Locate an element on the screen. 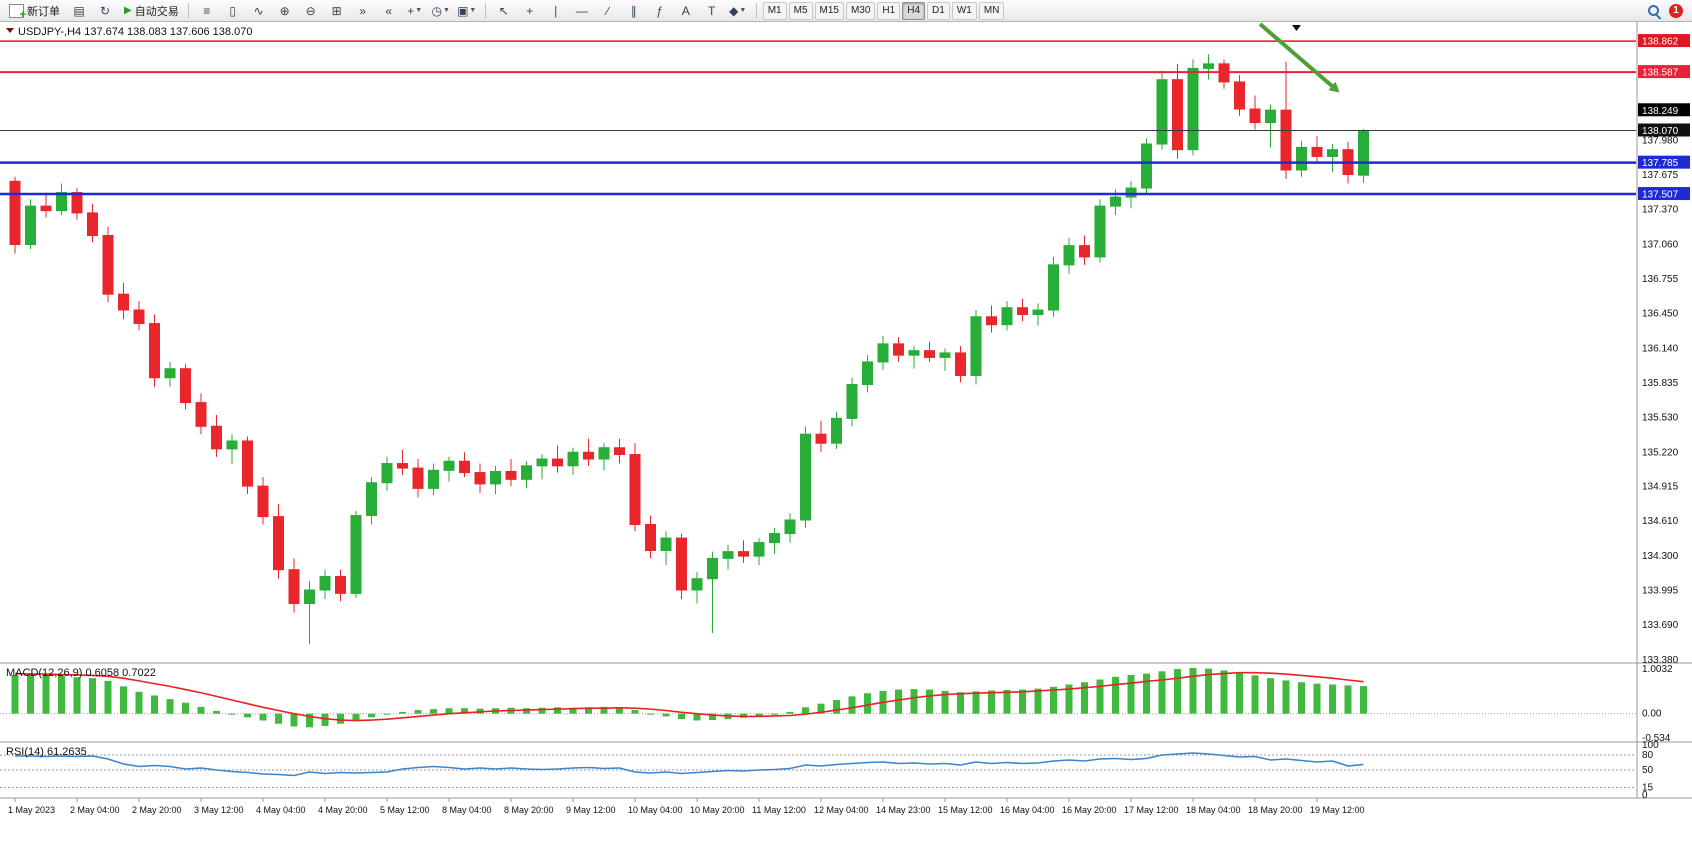 The width and height of the screenshot is (1692, 860). trend-arrow-annotation is located at coordinates (1296, 55).